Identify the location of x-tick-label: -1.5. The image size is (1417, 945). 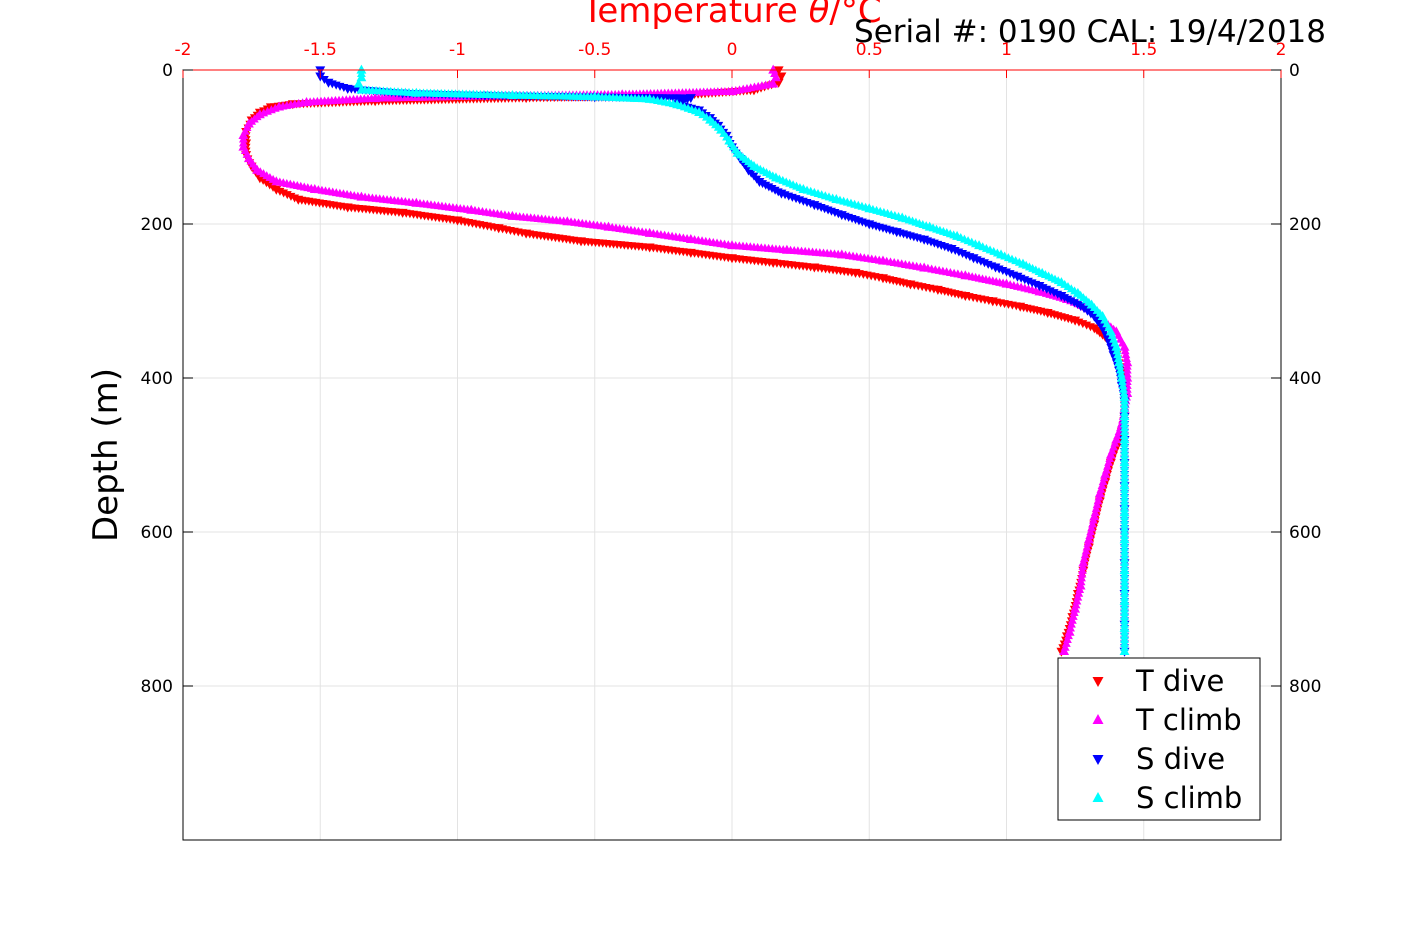
(320, 50).